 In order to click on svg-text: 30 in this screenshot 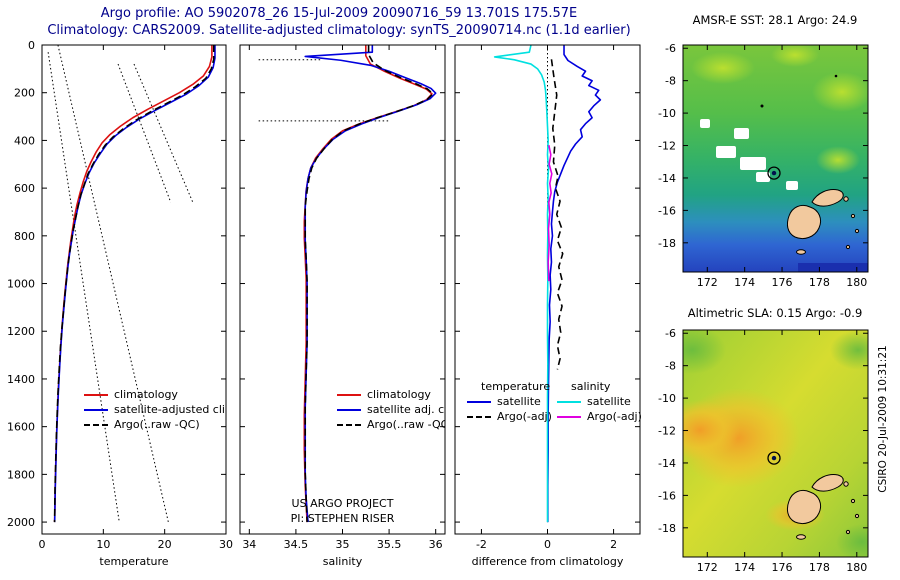, I will do `click(226, 544)`.